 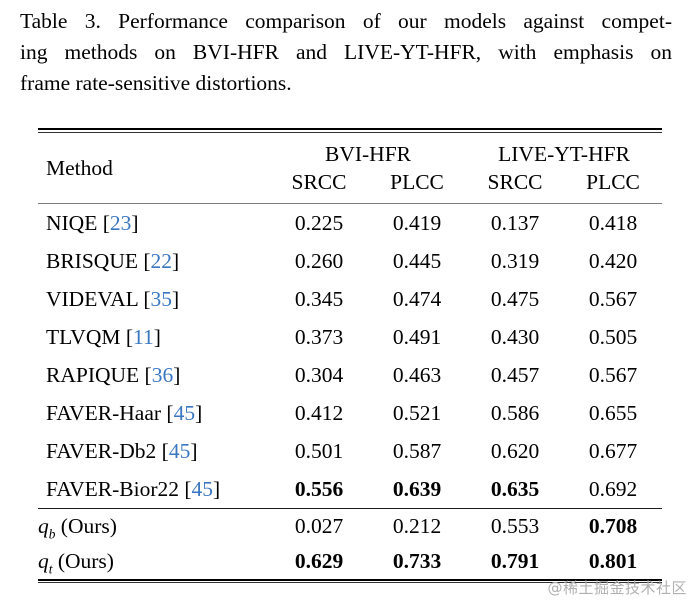 What do you see at coordinates (417, 450) in the screenshot?
I see `value-cell: 0.587` at bounding box center [417, 450].